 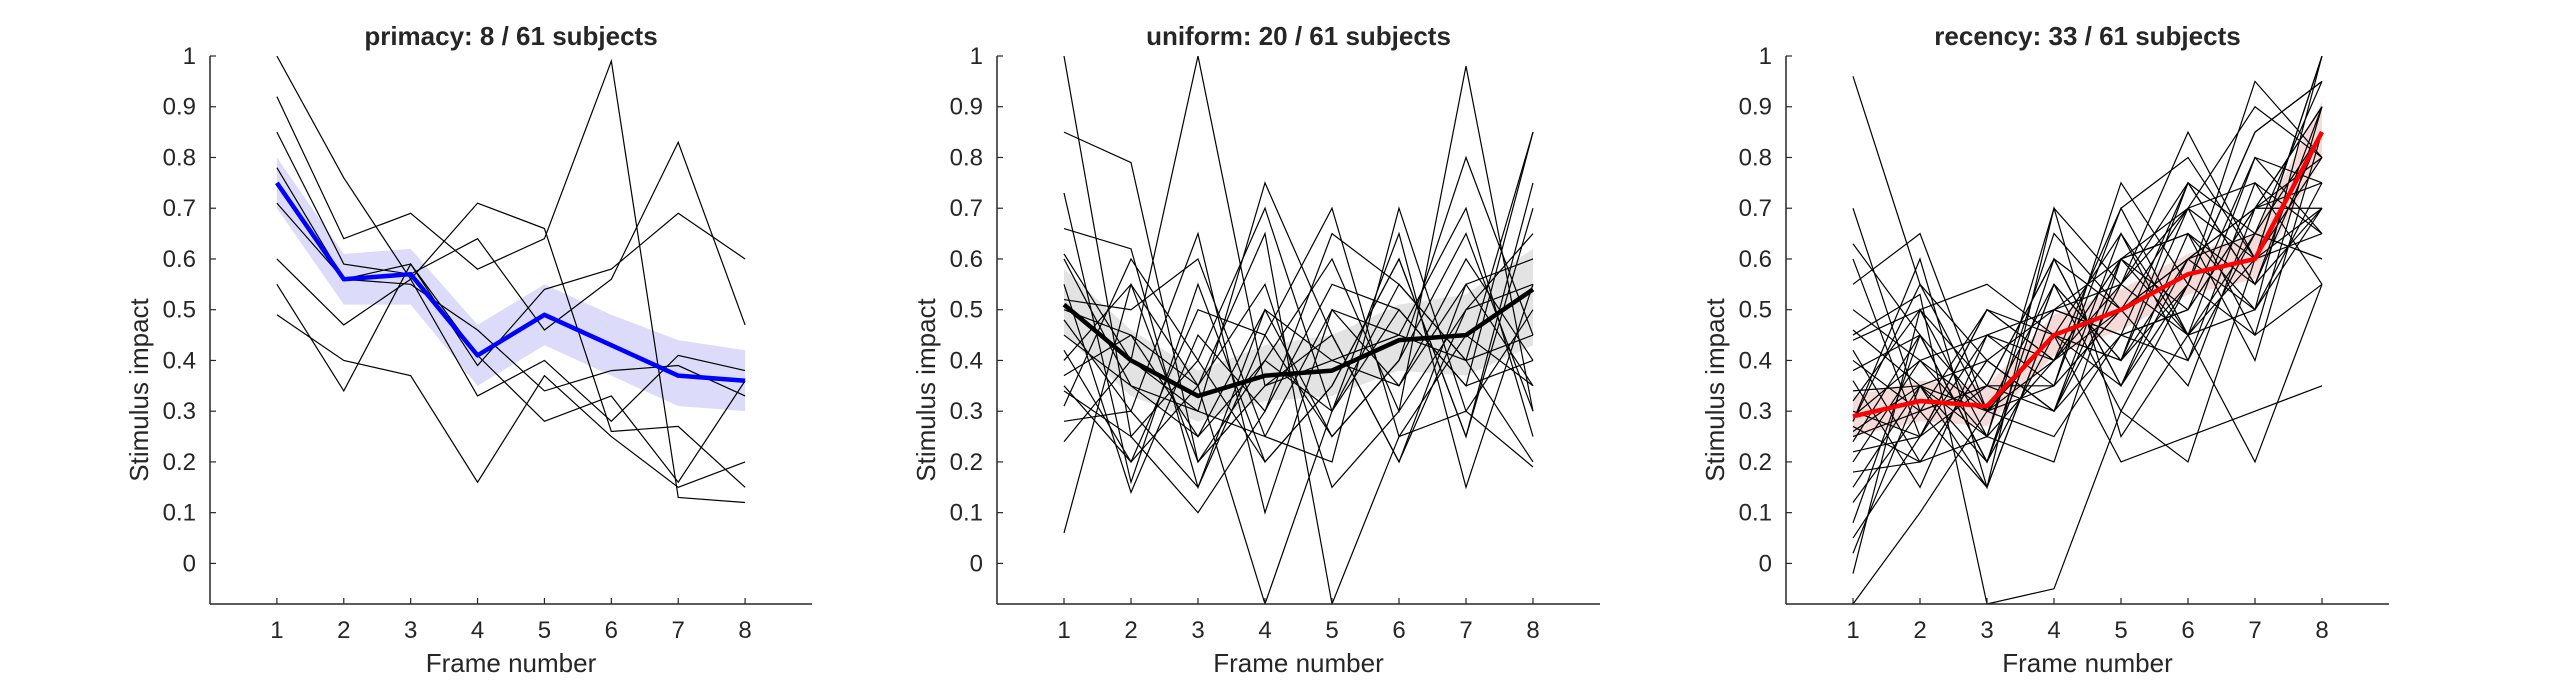 What do you see at coordinates (2087, 36) in the screenshot?
I see `panel-title: recency: 33 / 61 subjects` at bounding box center [2087, 36].